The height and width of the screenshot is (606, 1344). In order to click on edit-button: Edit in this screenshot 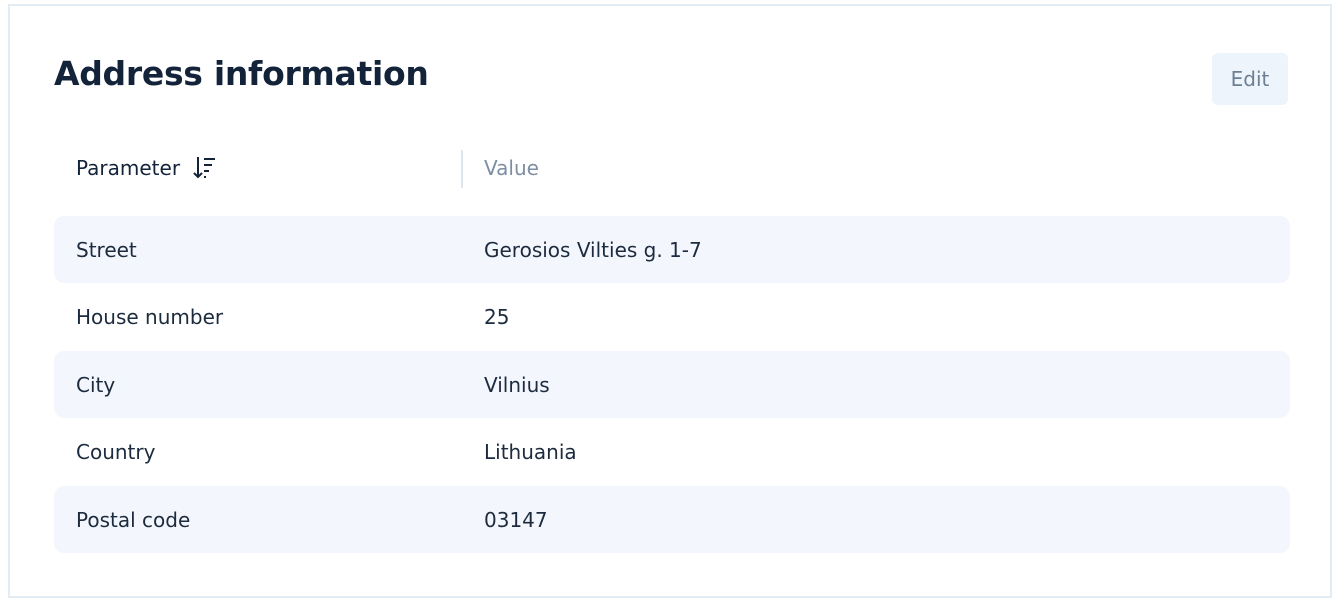, I will do `click(1250, 79)`.